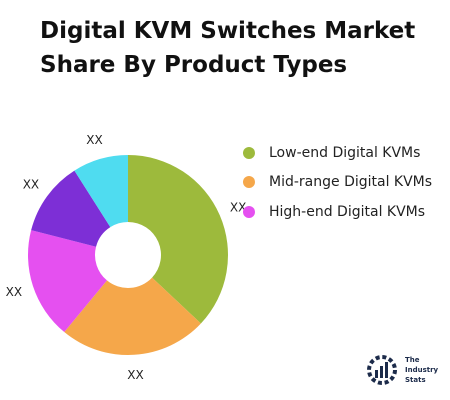 The width and height of the screenshot is (450, 400). I want to click on data-label-5: XX, so click(94, 140).